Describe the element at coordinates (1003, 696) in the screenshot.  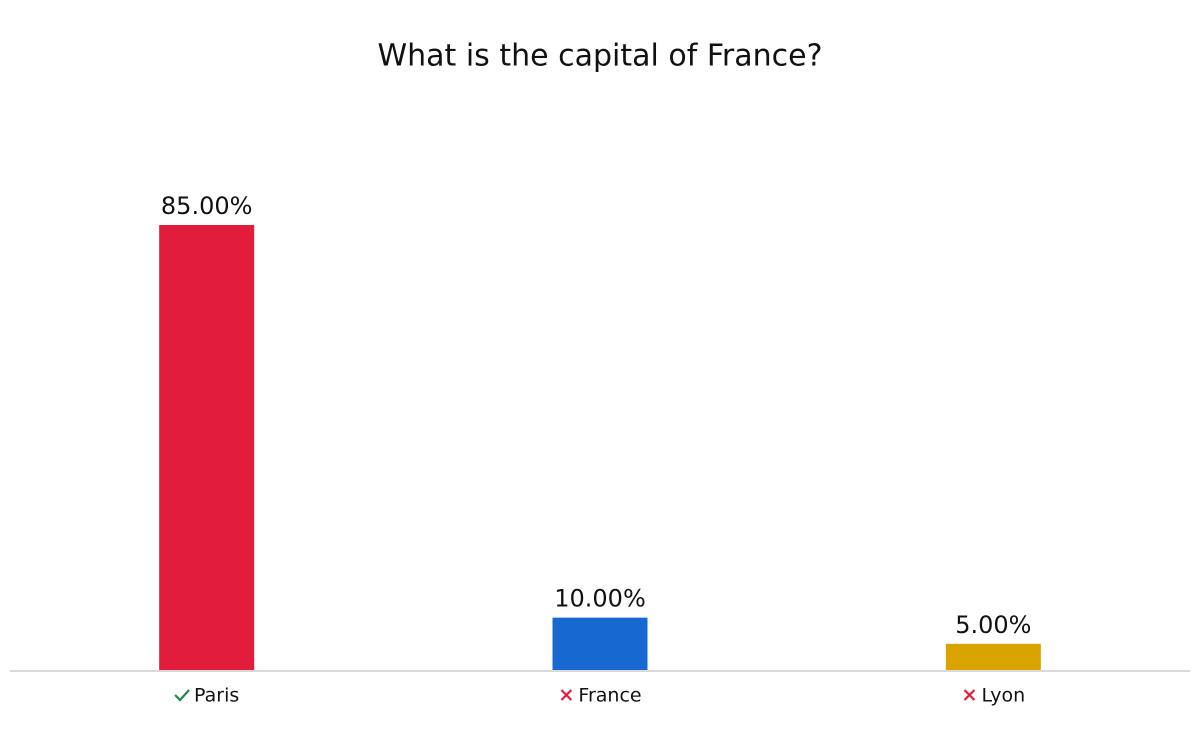
I see `x-tick-label: Lyon` at that location.